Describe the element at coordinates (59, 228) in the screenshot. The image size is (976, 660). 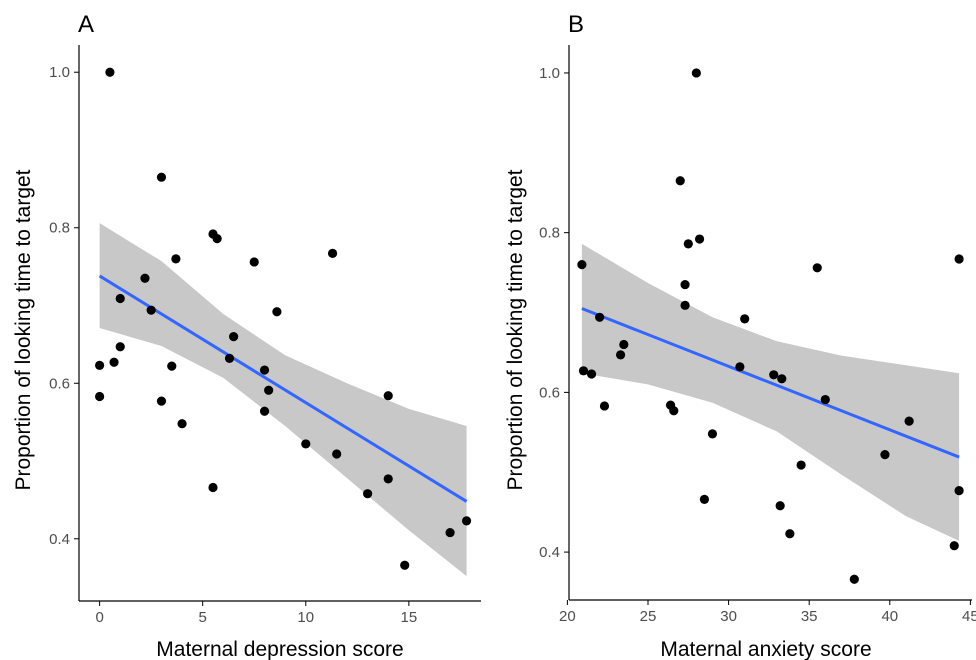
I see `panel-a-y-tick-label: 0.8` at that location.